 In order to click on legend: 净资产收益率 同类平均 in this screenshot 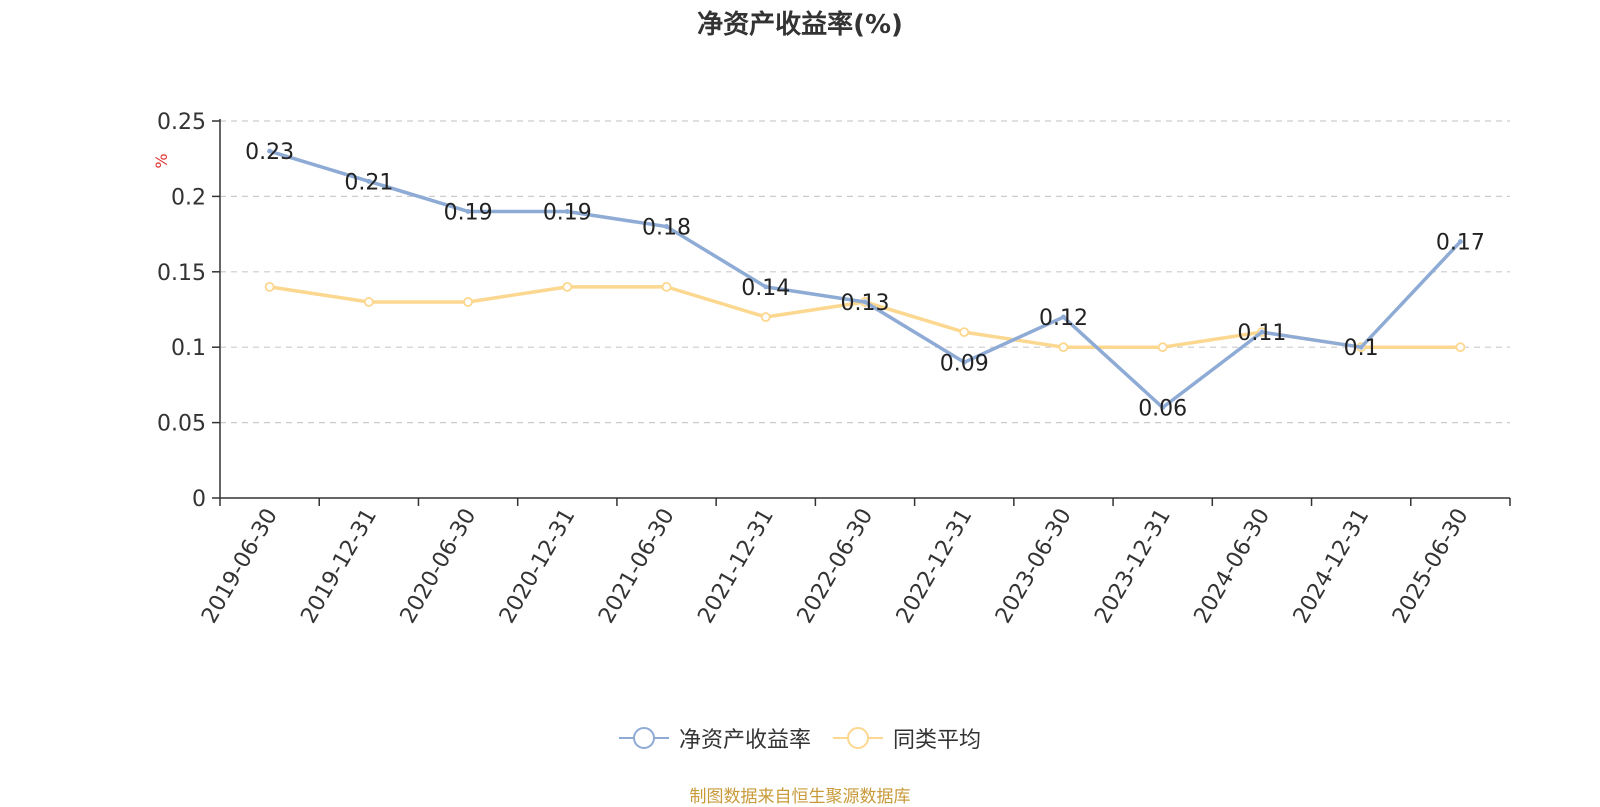, I will do `click(800, 738)`.